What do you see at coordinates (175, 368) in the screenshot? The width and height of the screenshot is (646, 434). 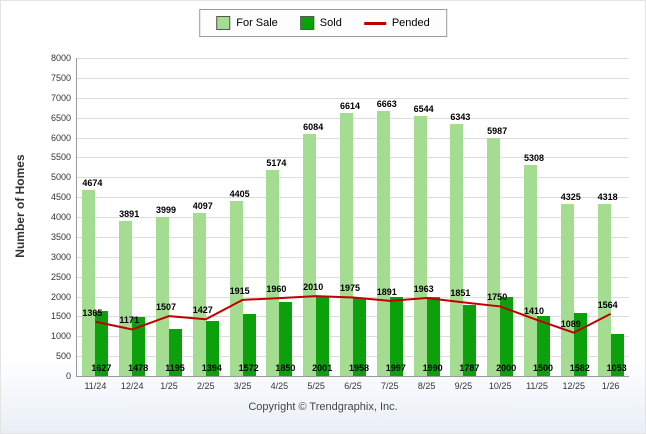 I see `sold-value-label: 1195` at bounding box center [175, 368].